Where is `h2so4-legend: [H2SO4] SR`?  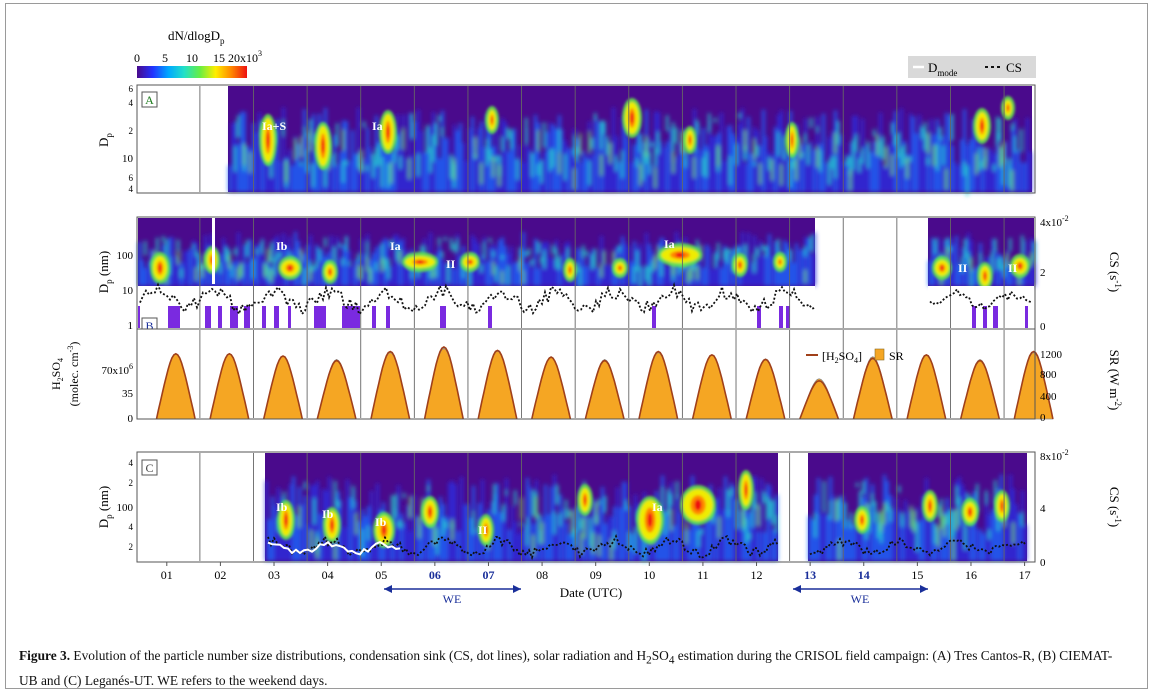 h2so4-legend: [H2SO4] SR is located at coordinates (855, 356).